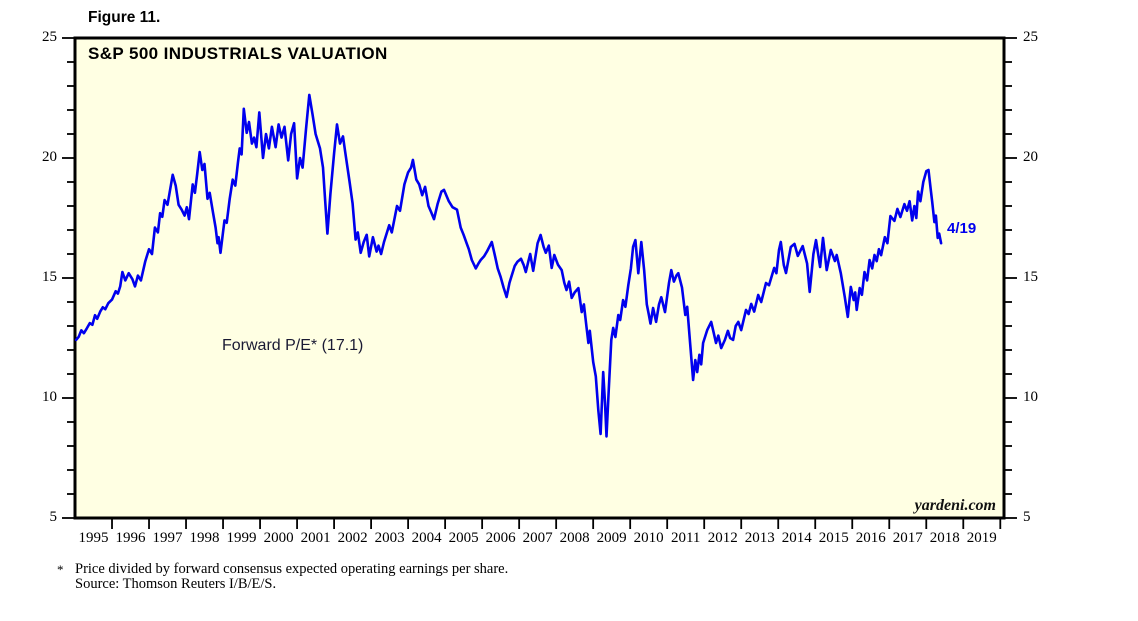 This screenshot has width=1138, height=621. What do you see at coordinates (907, 538) in the screenshot?
I see `x-axis-label: 2017` at bounding box center [907, 538].